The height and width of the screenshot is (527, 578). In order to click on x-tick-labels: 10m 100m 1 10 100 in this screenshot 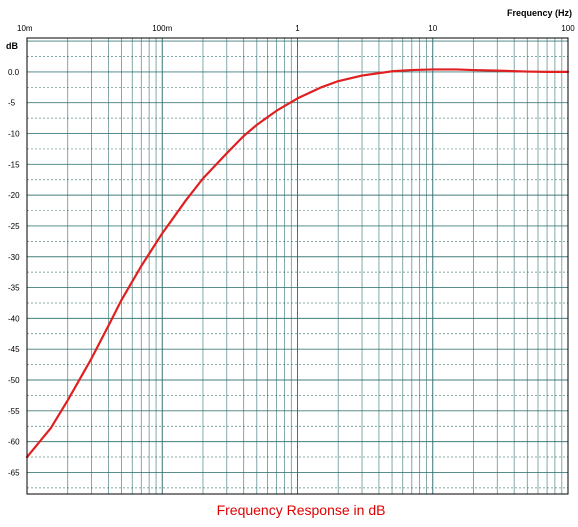, I will do `click(296, 28)`.